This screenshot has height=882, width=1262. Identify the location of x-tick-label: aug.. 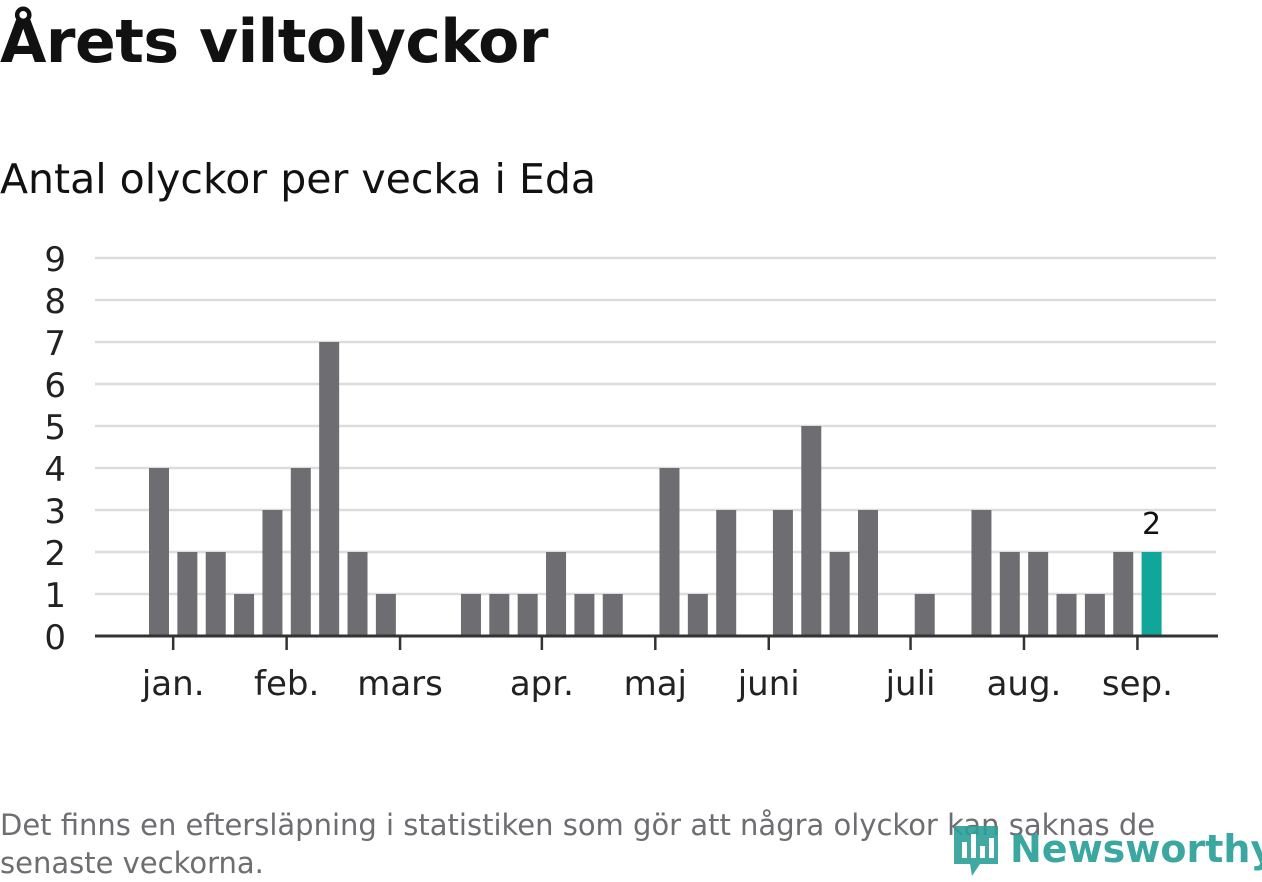
(1024, 684).